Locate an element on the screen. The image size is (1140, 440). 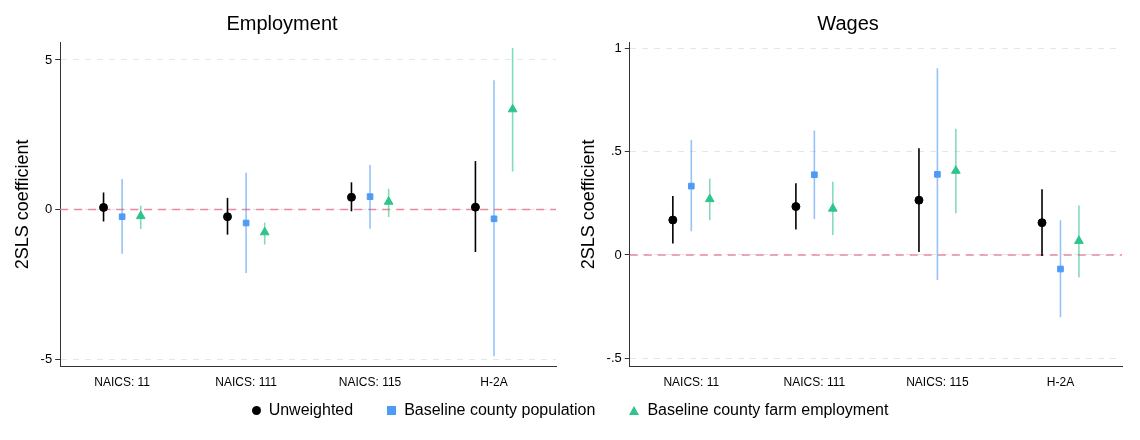
chart-title: Wages is located at coordinates (848, 22).